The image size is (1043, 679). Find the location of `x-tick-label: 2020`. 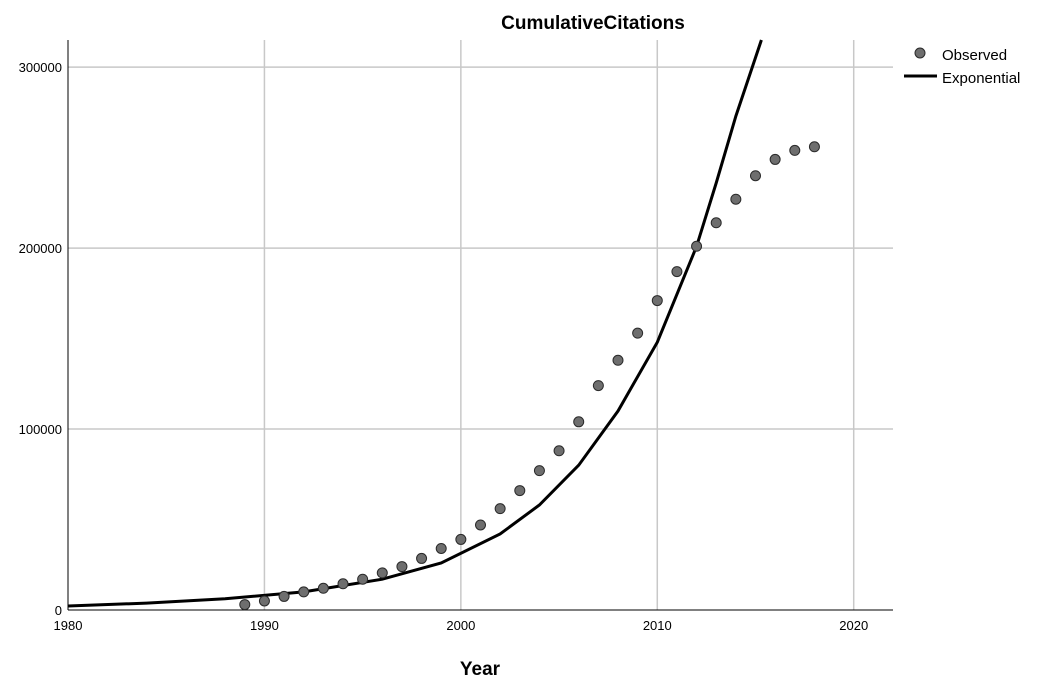

x-tick-label: 2020 is located at coordinates (853, 625).